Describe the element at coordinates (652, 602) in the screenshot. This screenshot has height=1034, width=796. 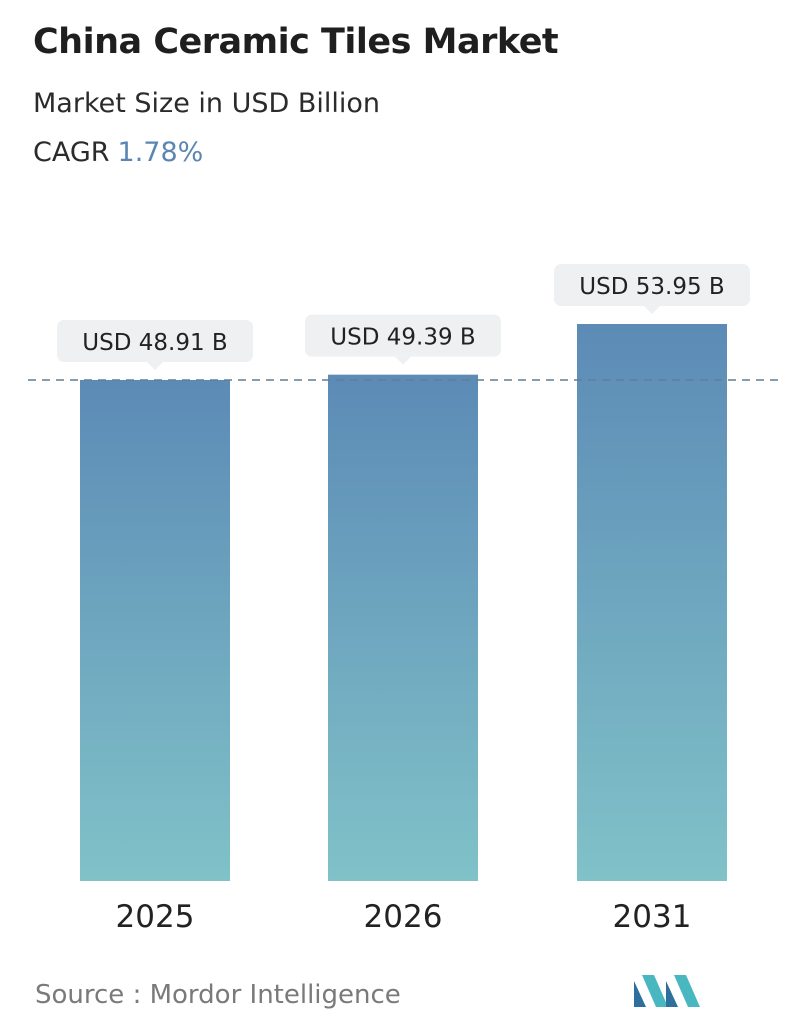
I see `bar-2031` at that location.